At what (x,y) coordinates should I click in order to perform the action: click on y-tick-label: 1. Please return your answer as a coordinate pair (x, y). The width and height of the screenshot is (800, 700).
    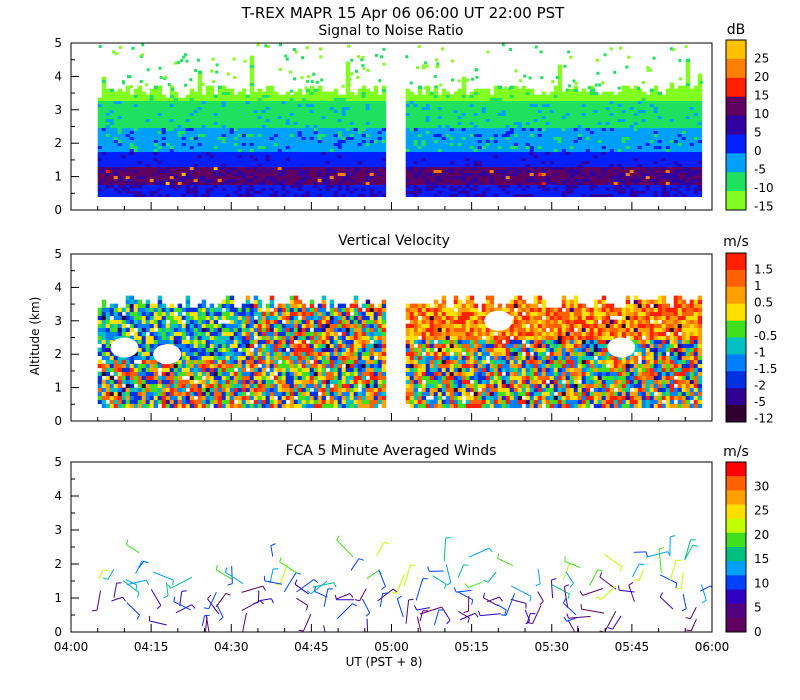
    Looking at the image, I should click on (58, 598).